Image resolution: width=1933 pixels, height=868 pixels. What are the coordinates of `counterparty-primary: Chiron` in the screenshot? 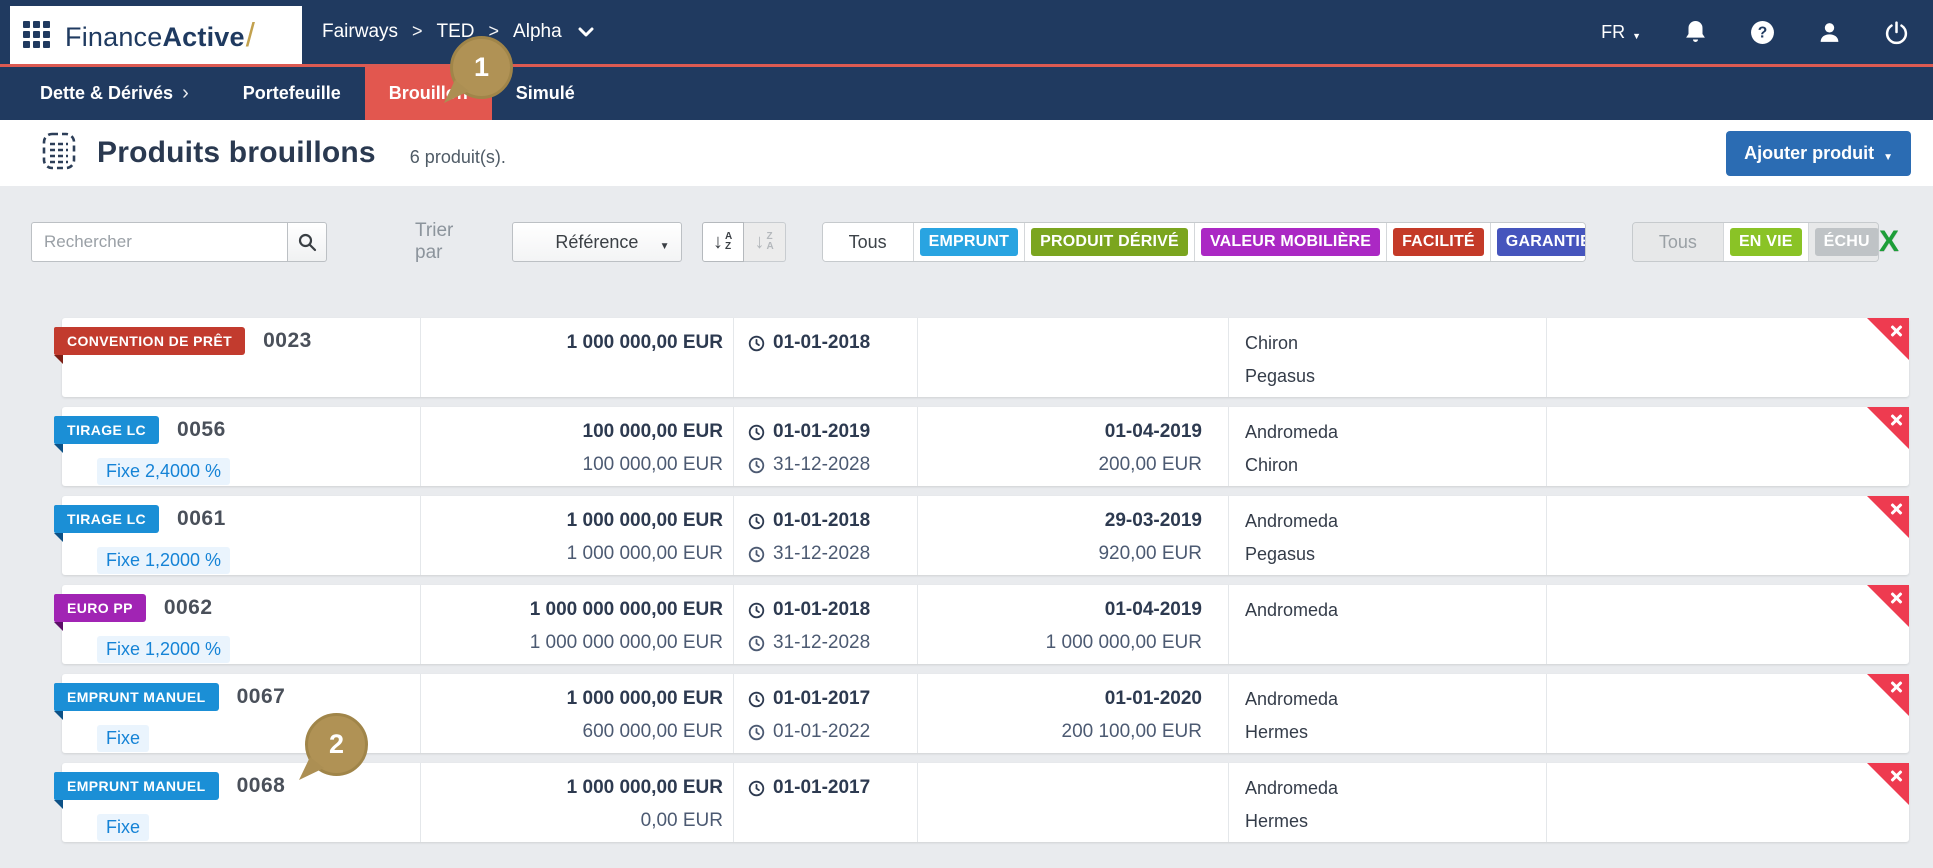 It's located at (1272, 342).